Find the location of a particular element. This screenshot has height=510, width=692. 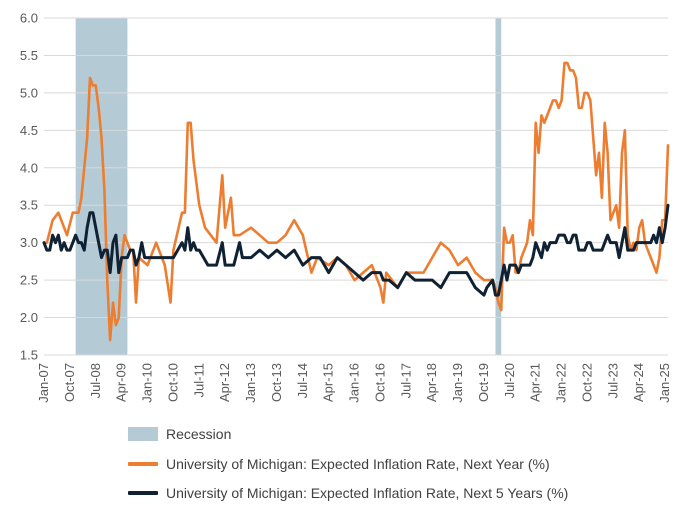

y-tick-label: 3.5 is located at coordinates (29, 205).